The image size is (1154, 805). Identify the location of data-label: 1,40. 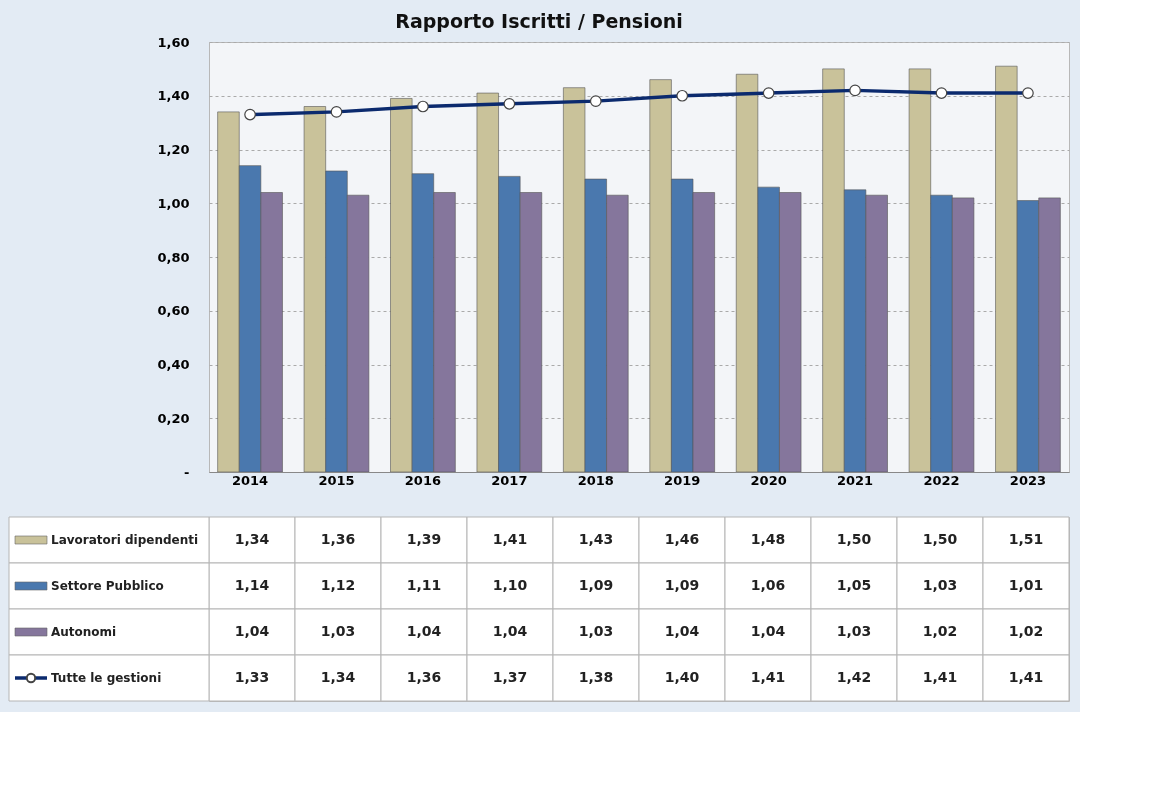
(682, 677).